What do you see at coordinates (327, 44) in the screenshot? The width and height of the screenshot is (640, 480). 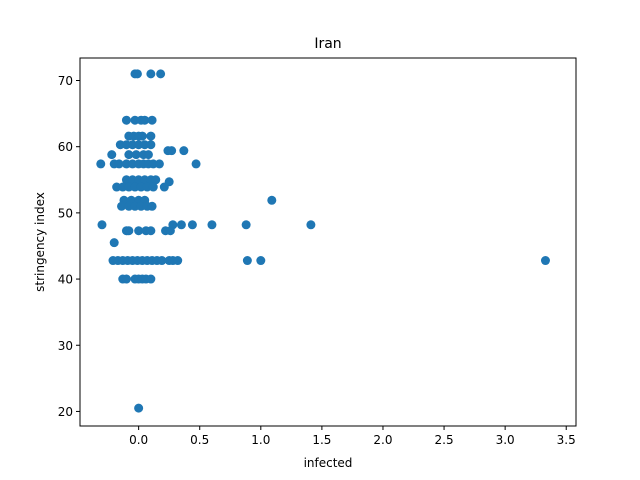 I see `chart-title: Iran` at bounding box center [327, 44].